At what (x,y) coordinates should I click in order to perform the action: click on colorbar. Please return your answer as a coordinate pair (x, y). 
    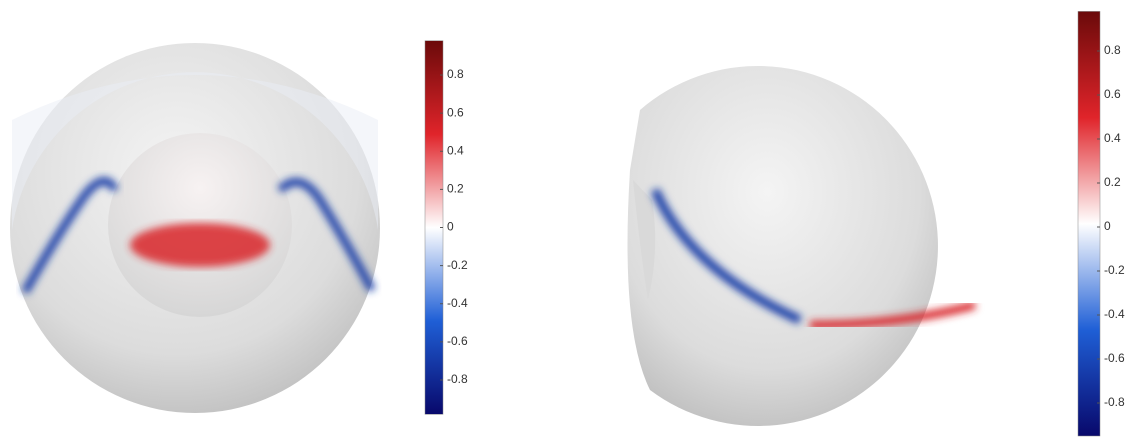
    Looking at the image, I should click on (1089, 224).